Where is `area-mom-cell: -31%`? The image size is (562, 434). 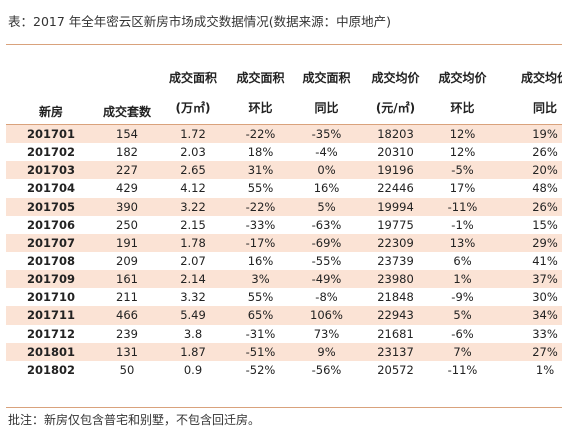 area-mom-cell: -31% is located at coordinates (260, 333).